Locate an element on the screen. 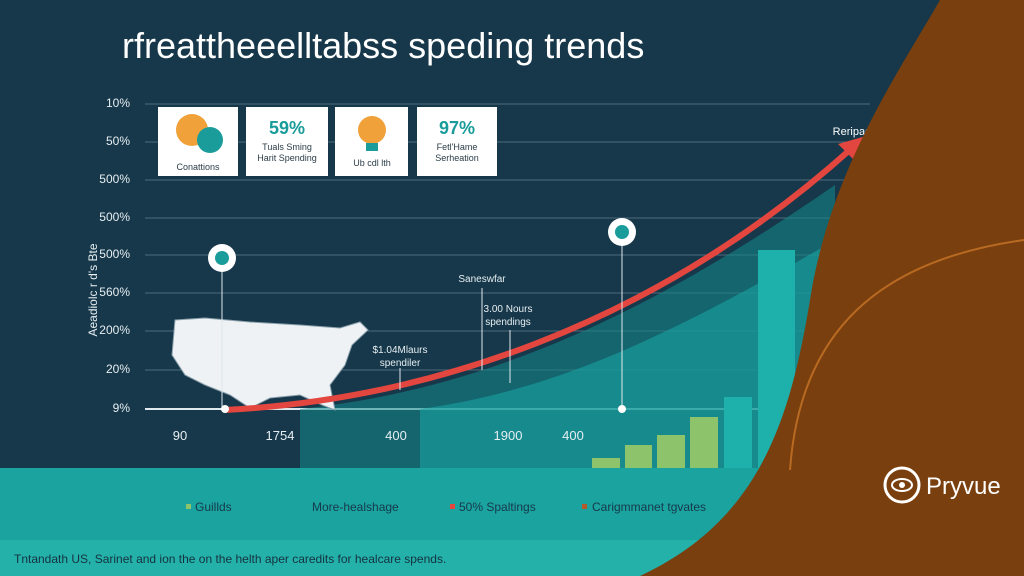 The height and width of the screenshot is (576, 1024). y-labels: 10% 50% 500% 500% 500% 560% 200% 20% 9% is located at coordinates (114, 255).